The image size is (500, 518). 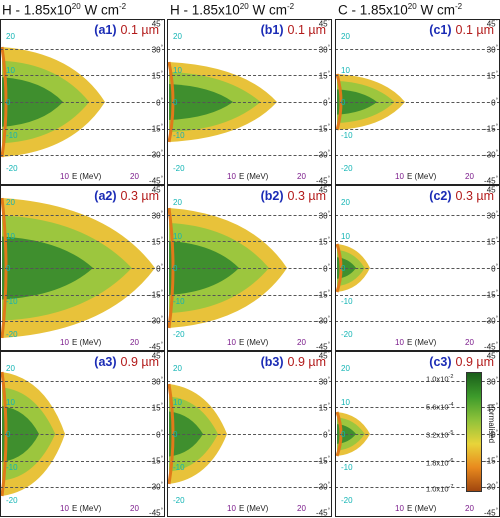 I want to click on panel-id: (a1), so click(x=105, y=30).